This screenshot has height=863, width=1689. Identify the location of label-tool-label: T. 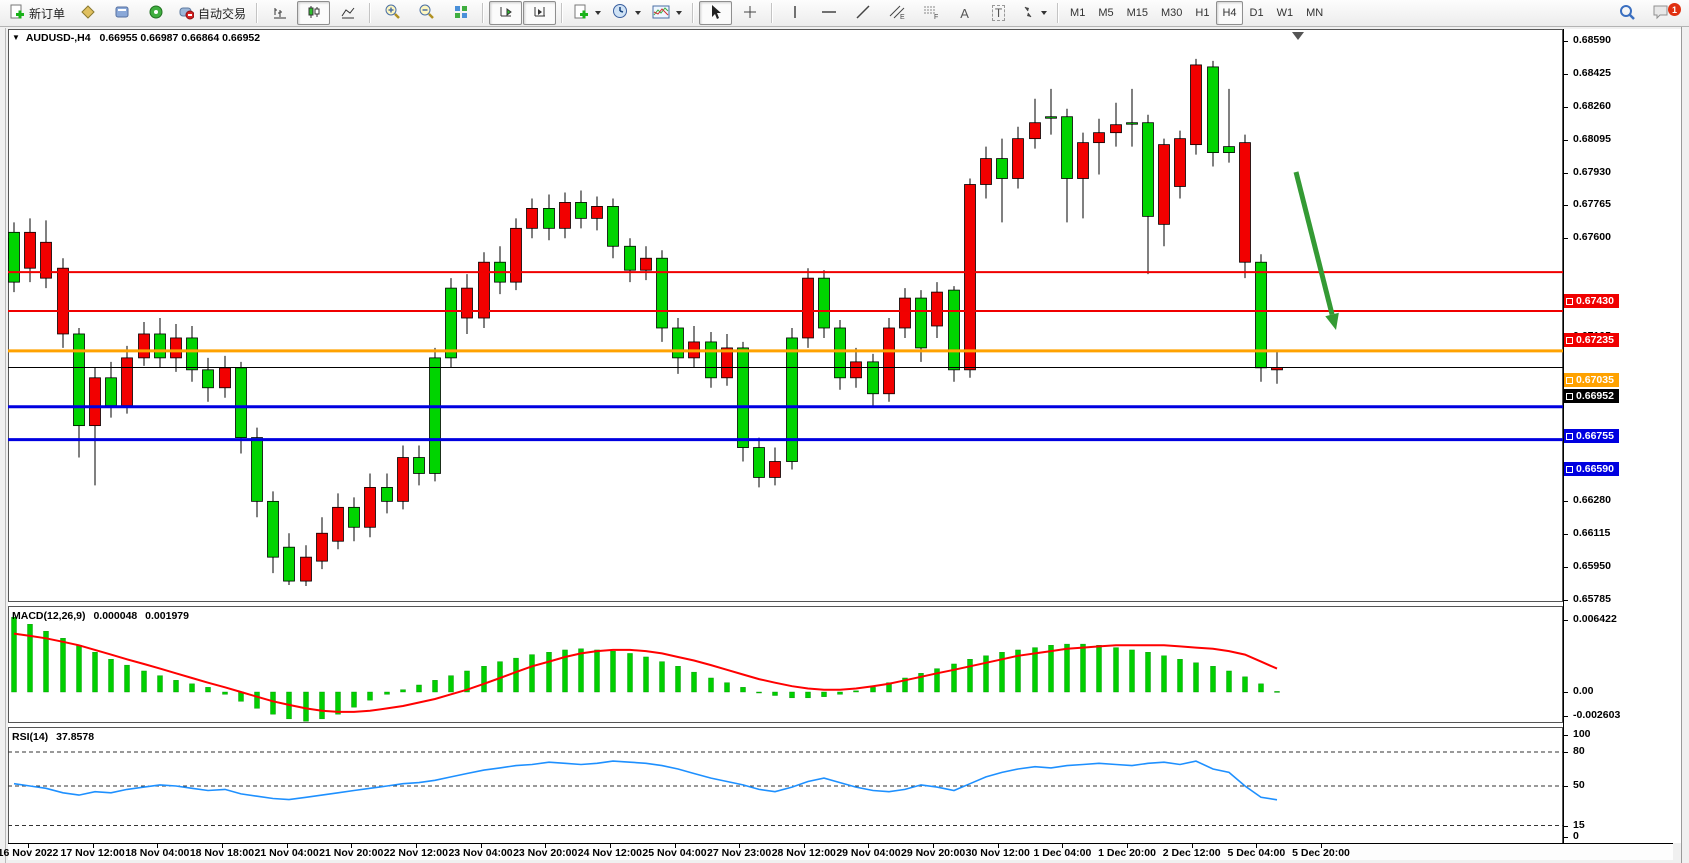
(998, 13).